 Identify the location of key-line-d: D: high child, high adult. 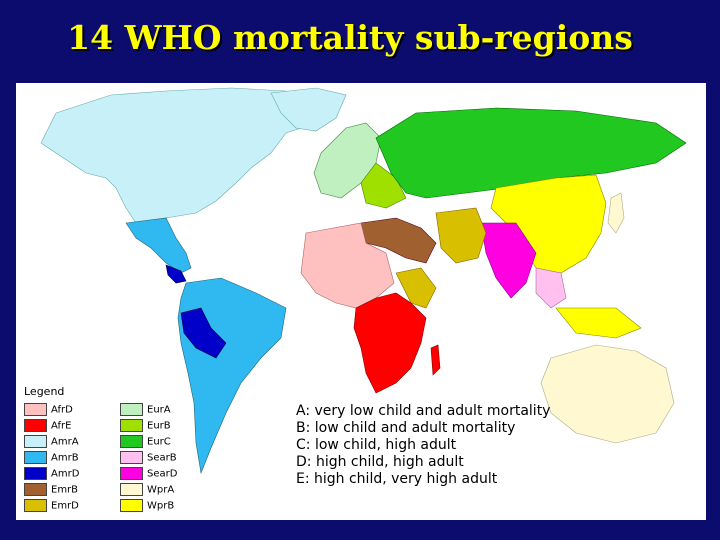
(380, 462).